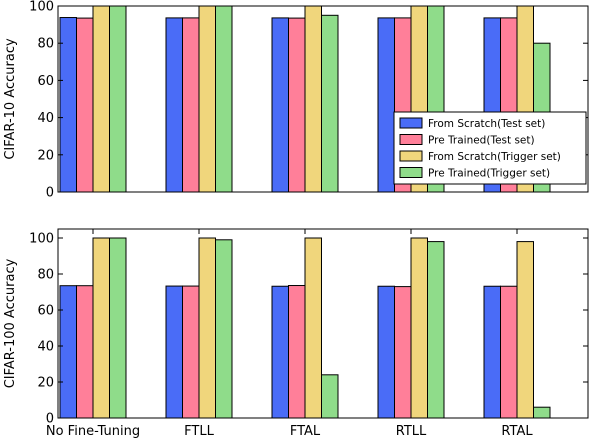 This screenshot has width=590, height=438. What do you see at coordinates (45, 311) in the screenshot?
I see `cifar100-ytick-label: 60` at bounding box center [45, 311].